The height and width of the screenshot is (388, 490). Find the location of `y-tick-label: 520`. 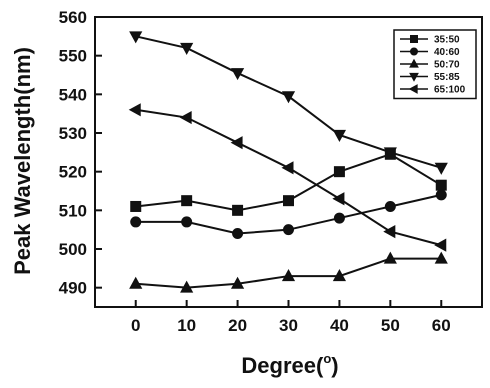

y-tick-label: 520 is located at coordinates (73, 172).